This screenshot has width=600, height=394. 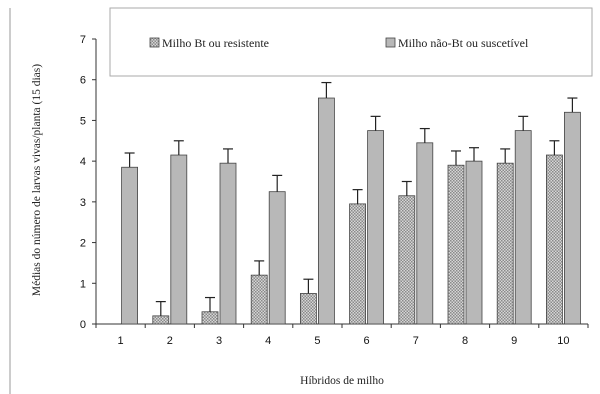 What do you see at coordinates (514, 341) in the screenshot?
I see `x-tick-label: 9` at bounding box center [514, 341].